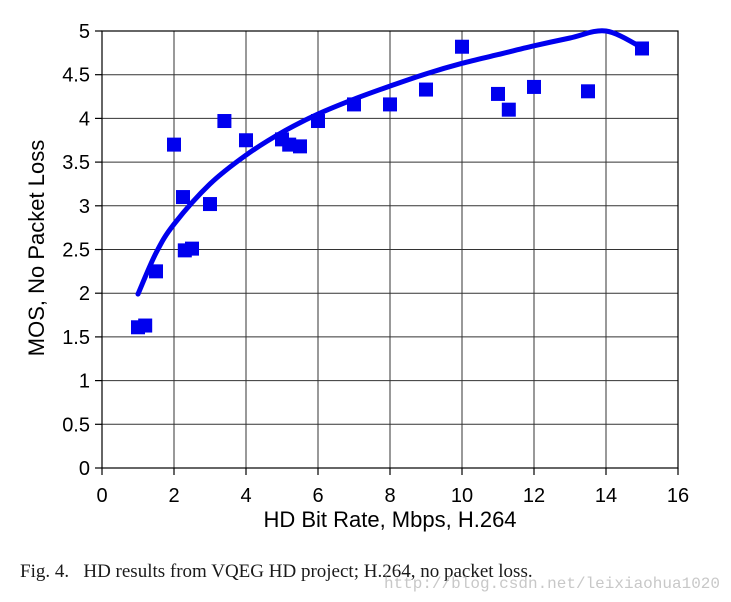  Describe the element at coordinates (76, 76) in the screenshot. I see `y-tick-label: 4.5` at that location.